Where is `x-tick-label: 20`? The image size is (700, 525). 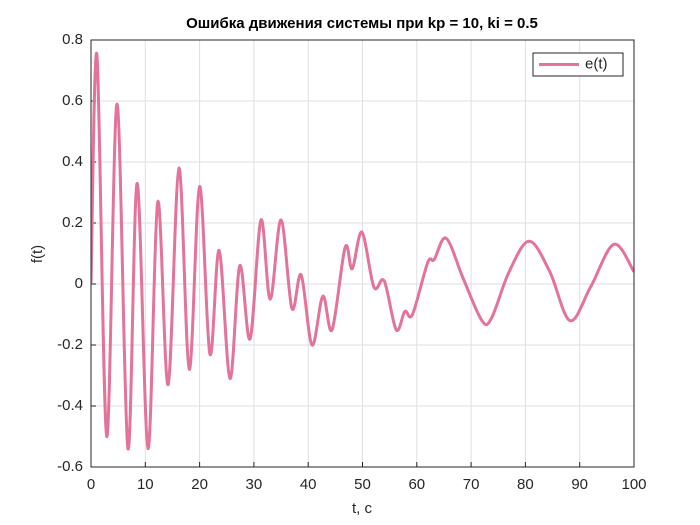
x-tick-label: 20 is located at coordinates (199, 484).